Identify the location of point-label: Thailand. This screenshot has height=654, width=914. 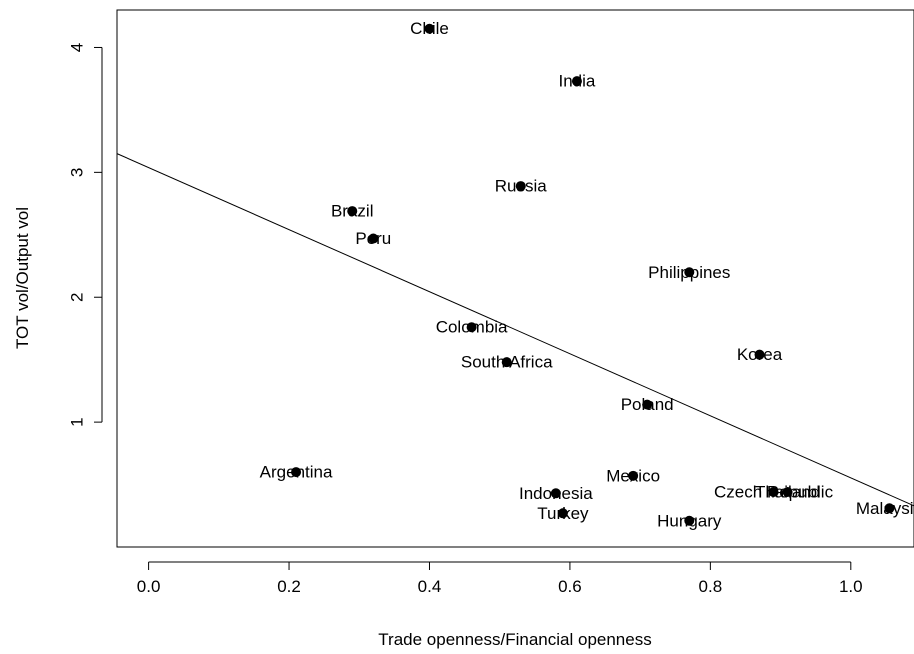
(787, 492).